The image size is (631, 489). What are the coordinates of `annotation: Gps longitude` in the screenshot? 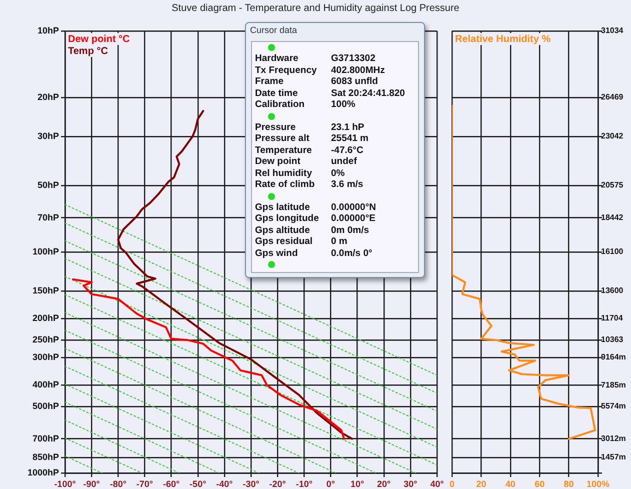 It's located at (287, 218).